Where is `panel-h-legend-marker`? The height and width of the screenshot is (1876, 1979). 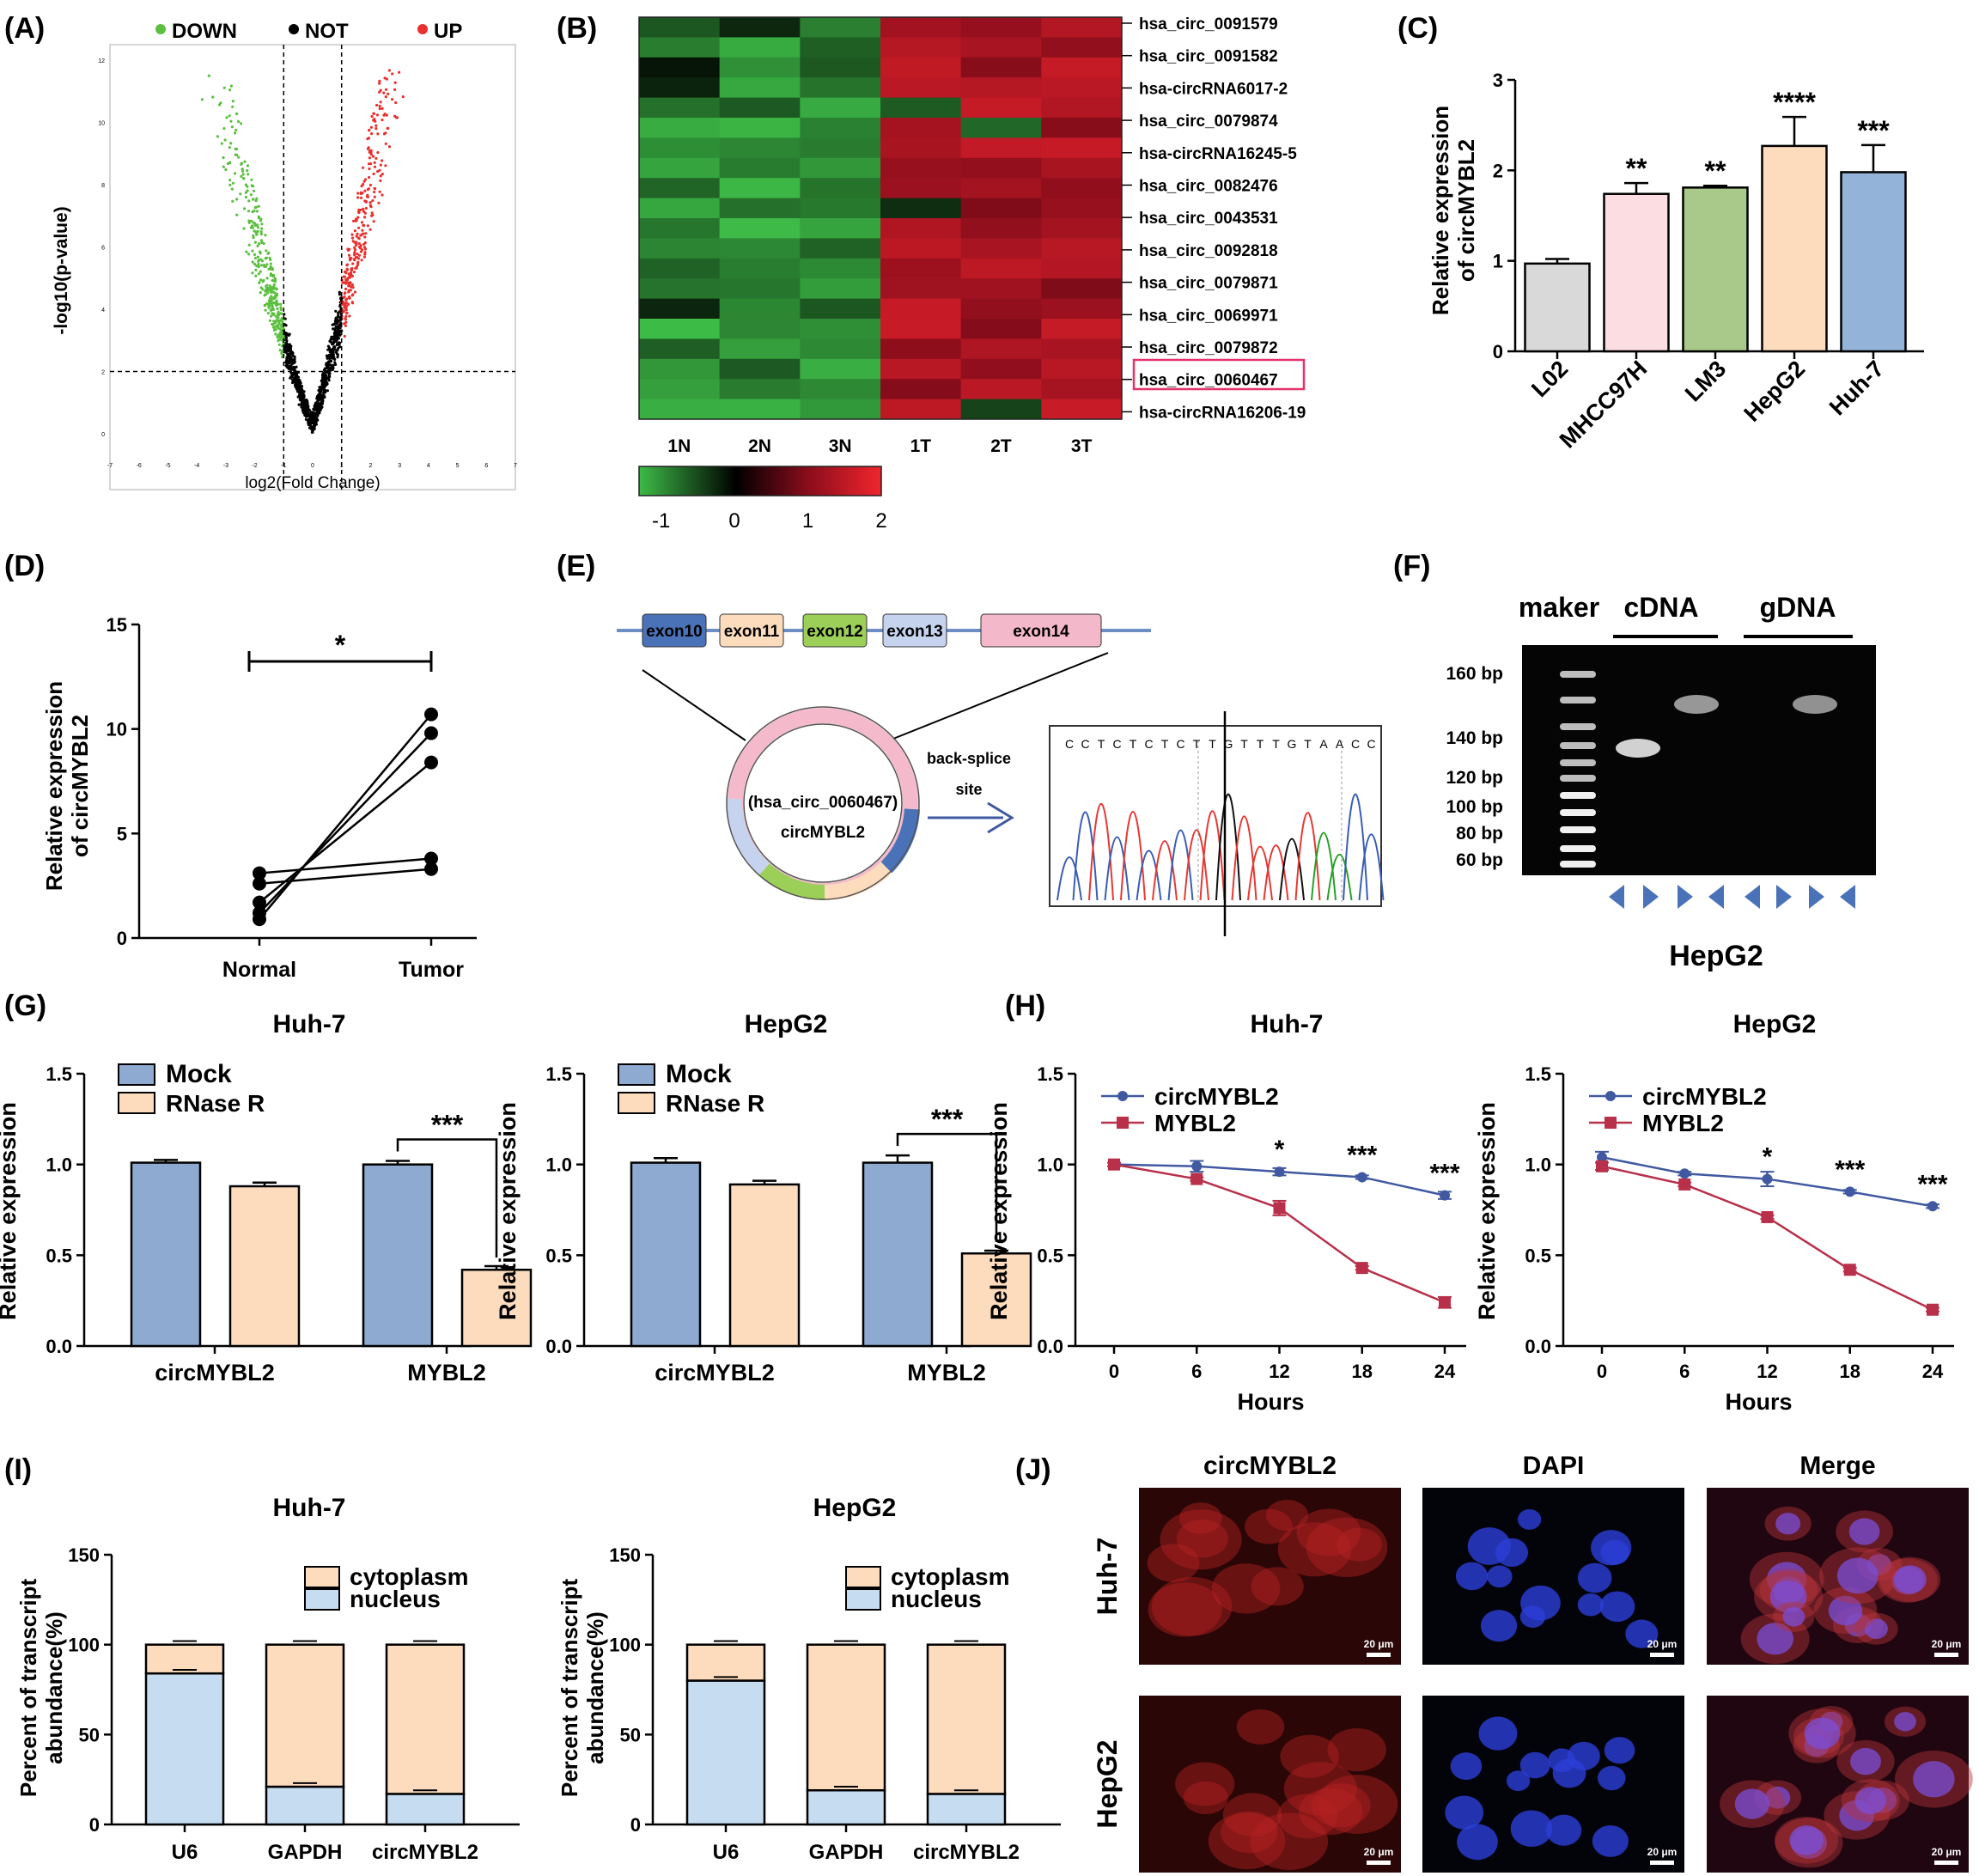 panel-h-legend-marker is located at coordinates (1611, 1123).